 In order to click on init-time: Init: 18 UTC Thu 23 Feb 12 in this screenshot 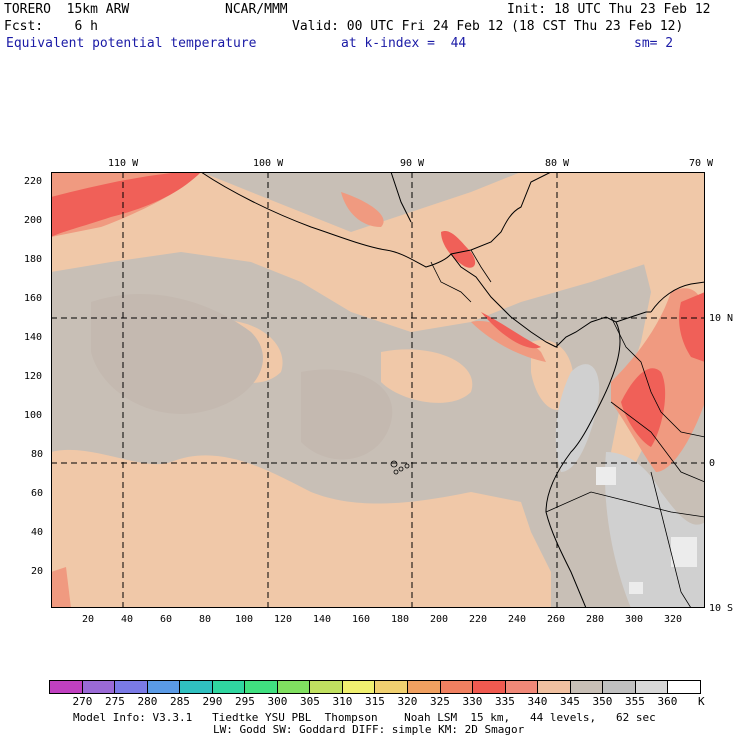, I will do `click(609, 9)`.